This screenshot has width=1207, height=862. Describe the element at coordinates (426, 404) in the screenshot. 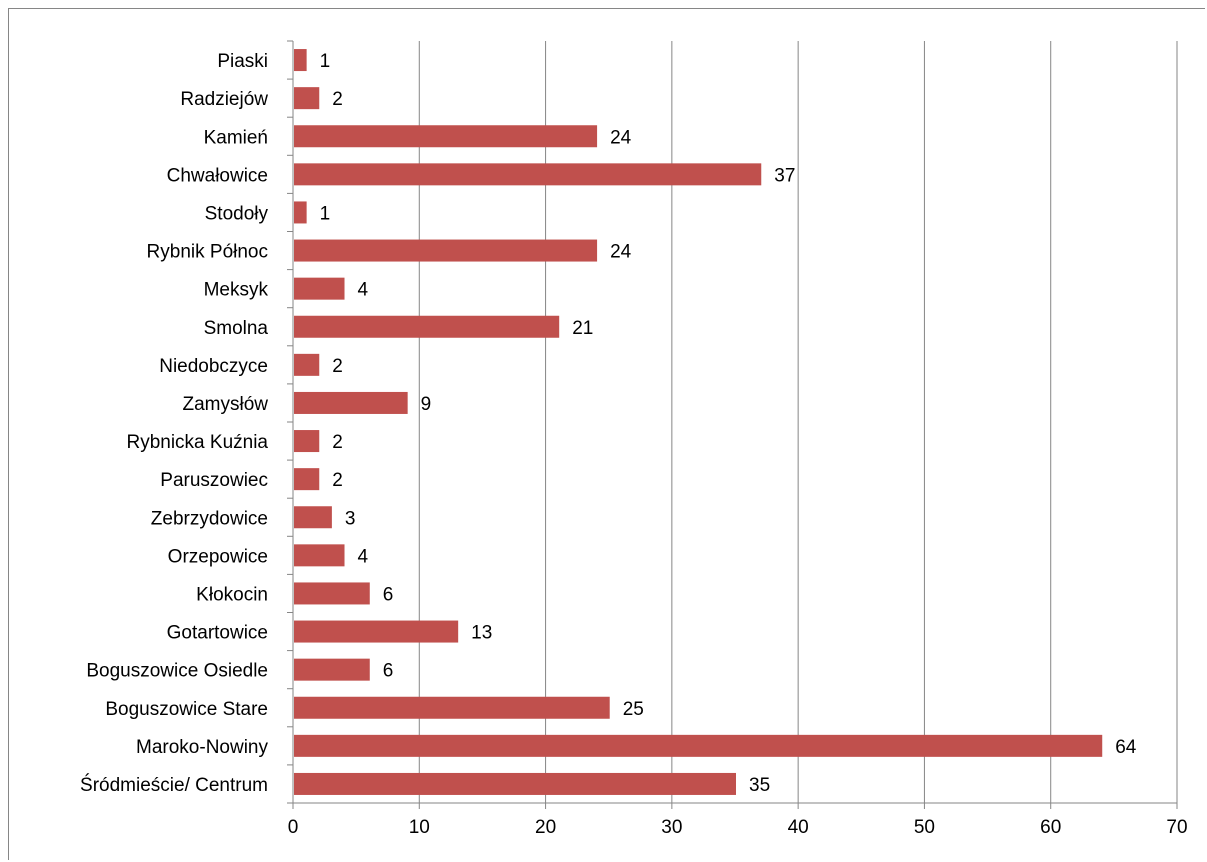

I see `data-label: 9` at that location.